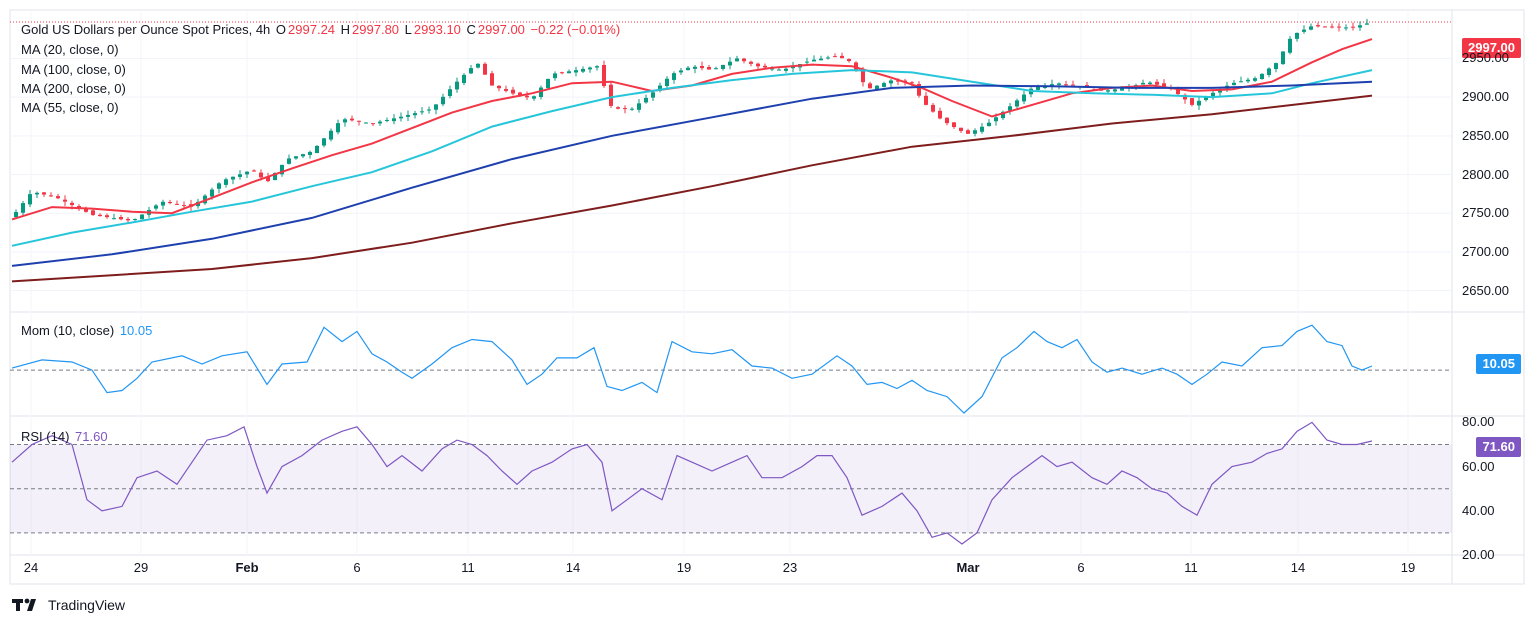  I want to click on rsi-label: RSI (14), so click(45, 436).